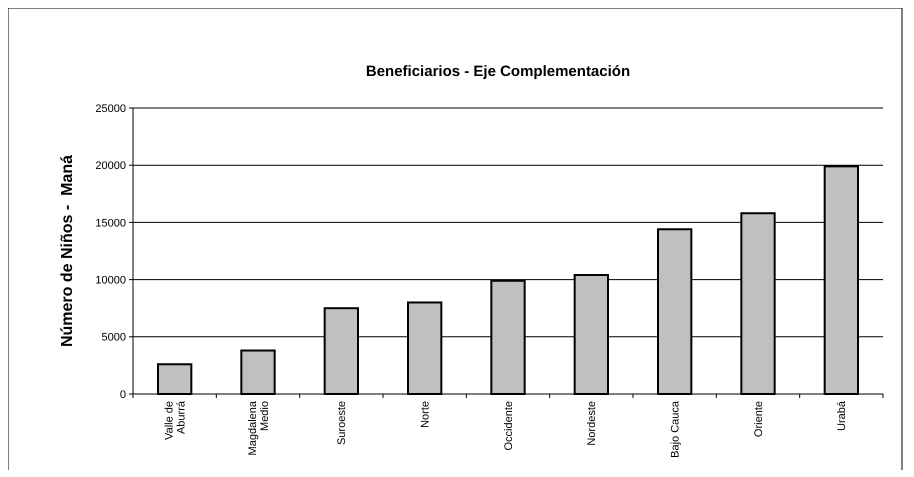  Describe the element at coordinates (110, 108) in the screenshot. I see `y-tick-label: 25000` at that location.